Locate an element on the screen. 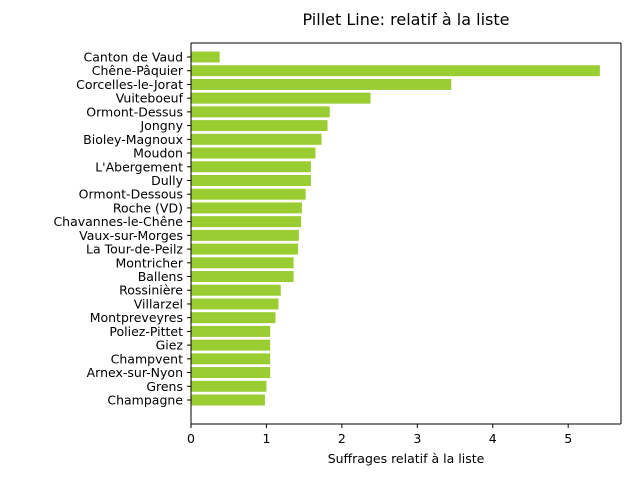  y-tick-label: Rossinière is located at coordinates (151, 290).